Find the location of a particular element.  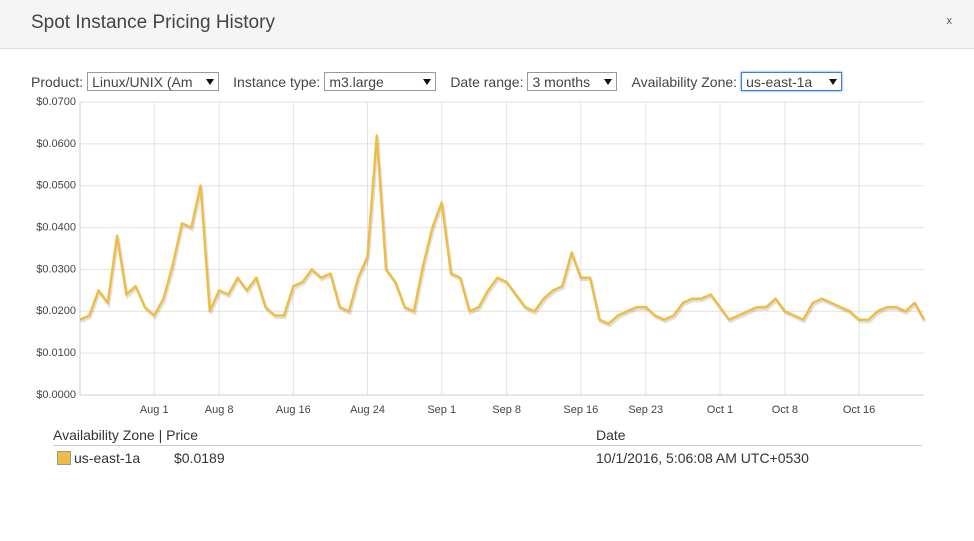

dialog-header: Spot Instance Pricing History x is located at coordinates (487, 24).